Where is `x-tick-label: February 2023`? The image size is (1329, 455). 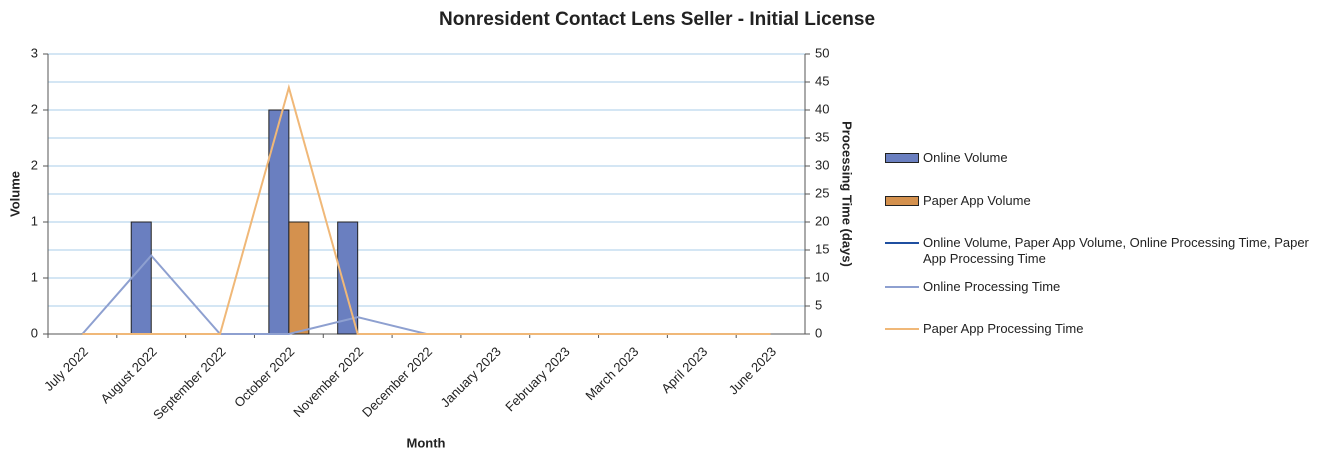
x-tick-label: February 2023 is located at coordinates (537, 379).